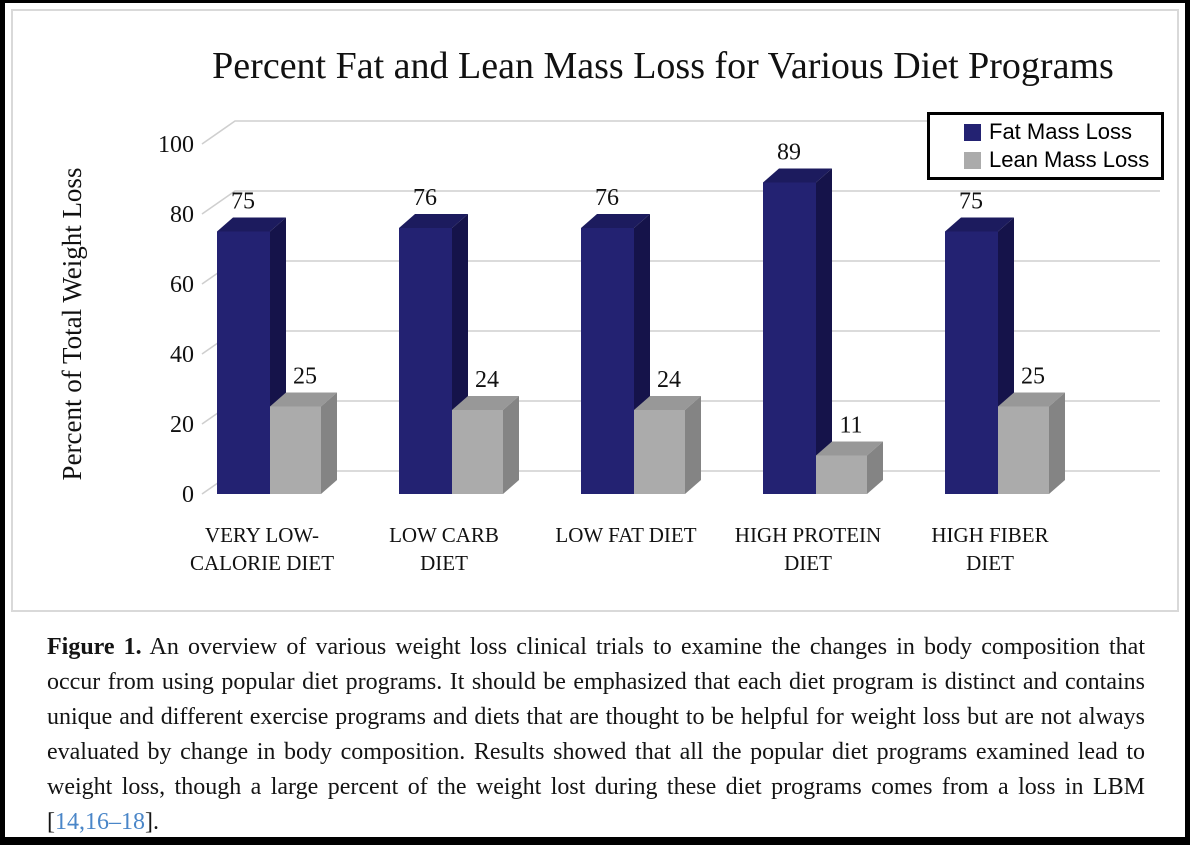 This screenshot has width=1190, height=845. What do you see at coordinates (188, 495) in the screenshot?
I see `y-tick-label-0: 0` at bounding box center [188, 495].